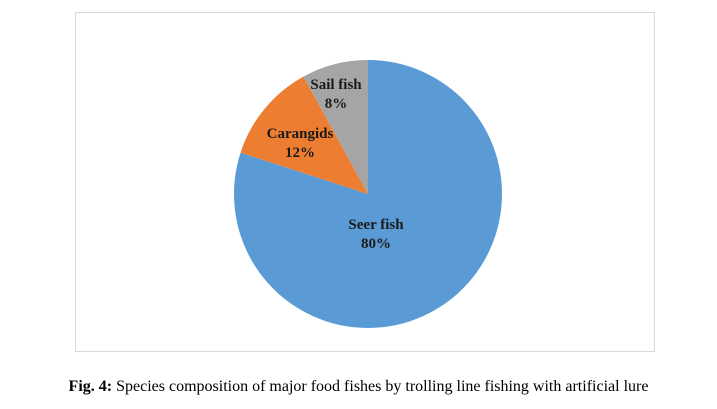  Describe the element at coordinates (336, 104) in the screenshot. I see `slice-value-sail-fish: 8%` at that location.